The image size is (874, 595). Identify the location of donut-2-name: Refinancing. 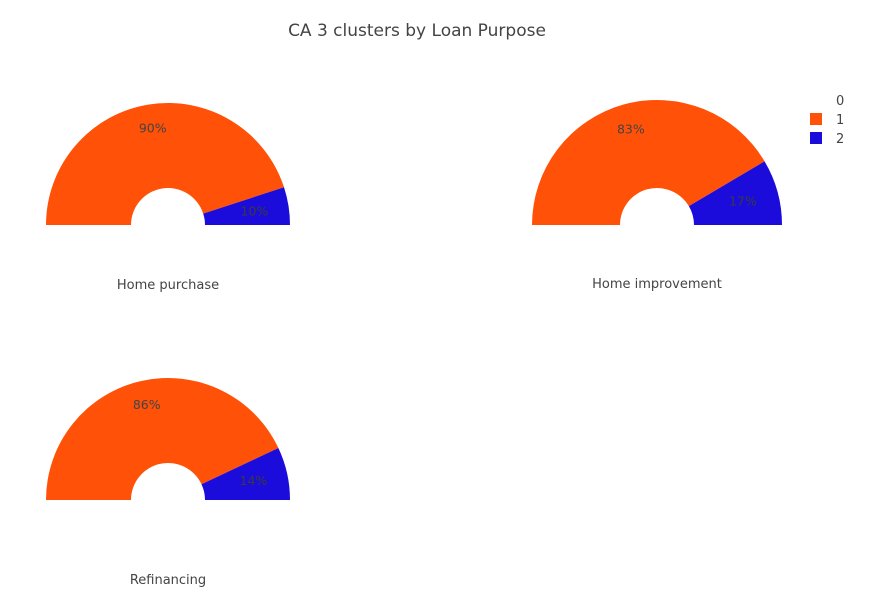
(168, 580).